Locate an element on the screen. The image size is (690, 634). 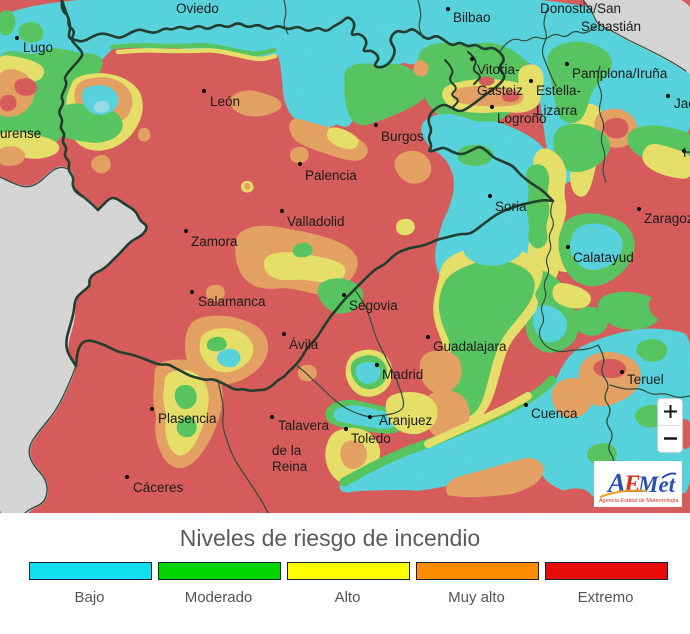
svg-text: Bilbao is located at coordinates (472, 17).